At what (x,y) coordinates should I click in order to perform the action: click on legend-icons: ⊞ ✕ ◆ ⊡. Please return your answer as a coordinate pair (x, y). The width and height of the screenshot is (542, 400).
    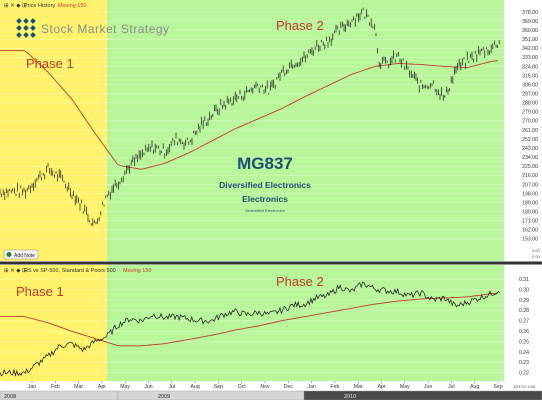
    Looking at the image, I should click on (15, 6).